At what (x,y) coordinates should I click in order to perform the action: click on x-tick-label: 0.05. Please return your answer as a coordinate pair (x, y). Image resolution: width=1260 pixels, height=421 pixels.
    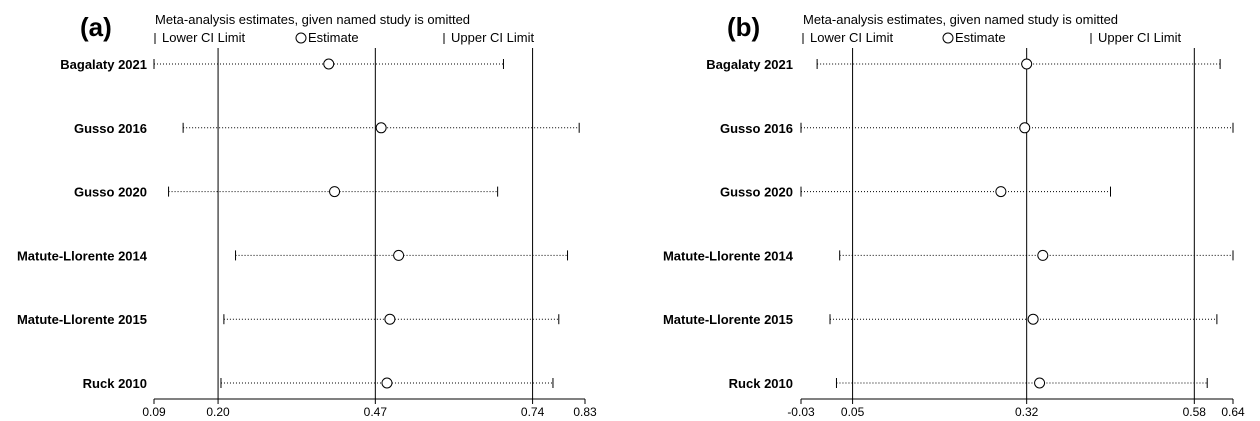
    Looking at the image, I should click on (853, 412).